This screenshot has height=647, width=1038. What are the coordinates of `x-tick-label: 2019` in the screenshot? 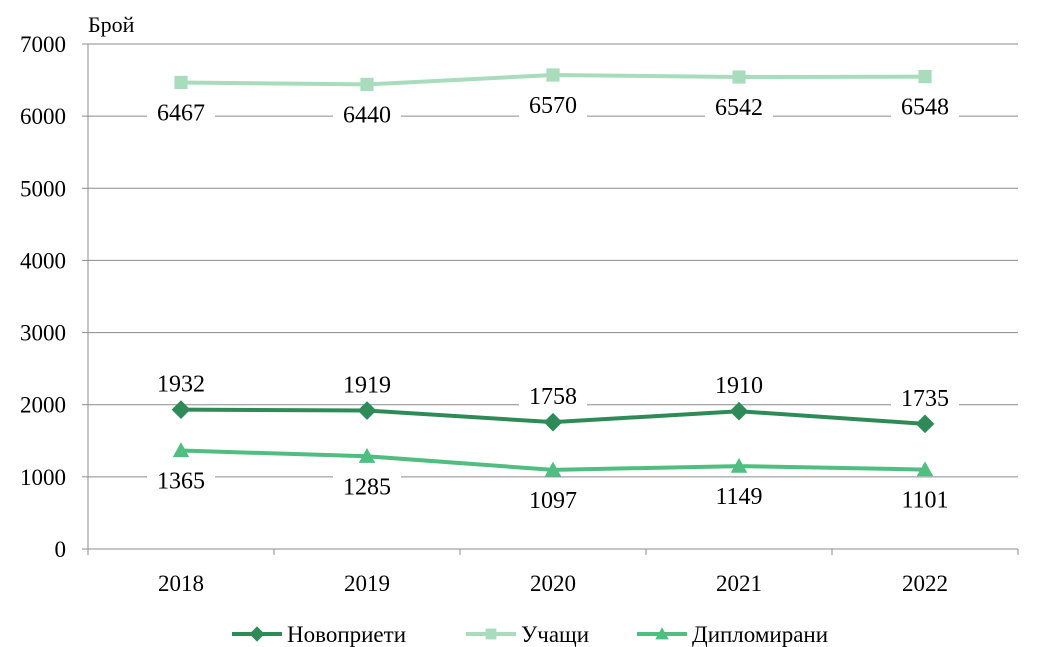 It's located at (367, 583).